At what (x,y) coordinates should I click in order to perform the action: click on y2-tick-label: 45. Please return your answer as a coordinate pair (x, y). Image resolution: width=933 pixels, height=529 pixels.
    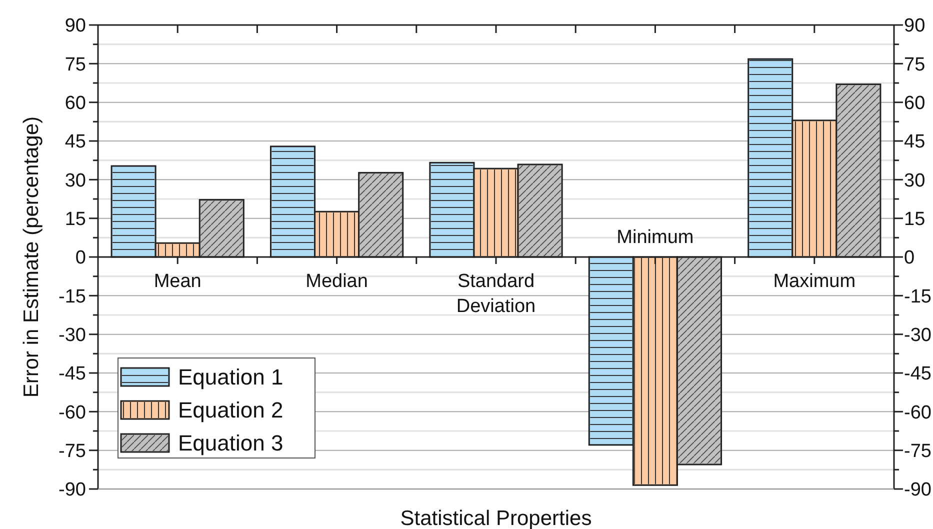
    Looking at the image, I should click on (915, 142).